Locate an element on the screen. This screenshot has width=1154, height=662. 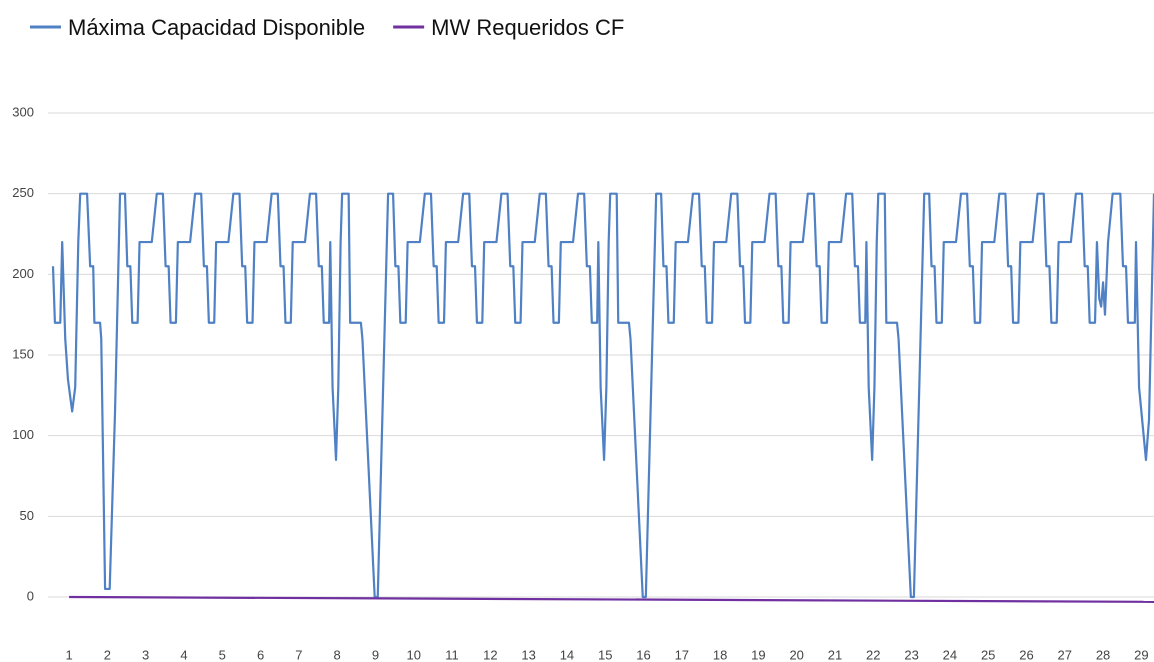
x-tick-label: 19 is located at coordinates (758, 654).